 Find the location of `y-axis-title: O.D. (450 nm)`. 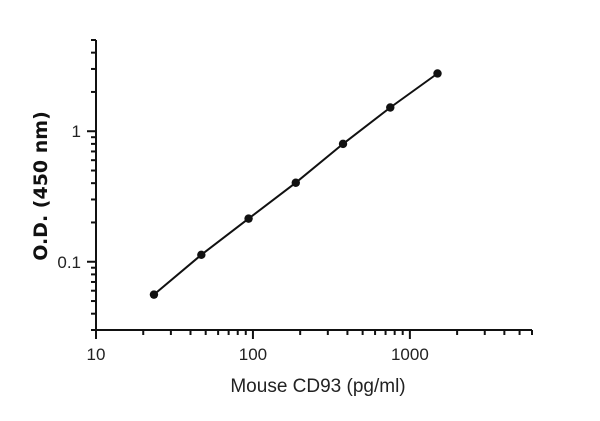

y-axis-title: O.D. (450 nm) is located at coordinates (41, 186).